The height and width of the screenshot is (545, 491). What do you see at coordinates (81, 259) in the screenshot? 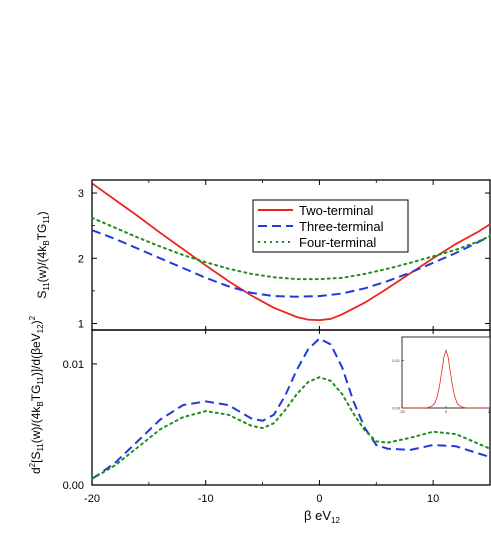
I see `y-tick-label-top: 2` at bounding box center [81, 259].